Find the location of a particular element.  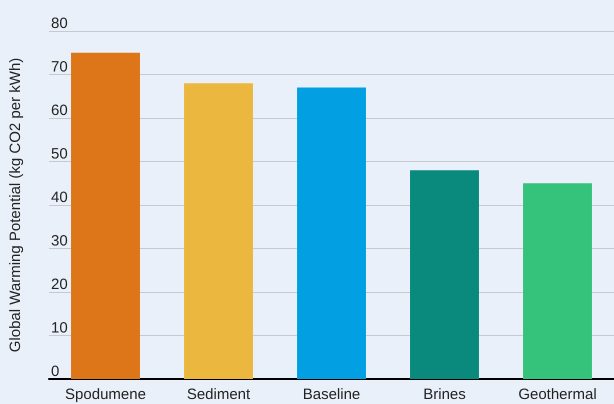

x-tick-label: Spodumene is located at coordinates (105, 394).